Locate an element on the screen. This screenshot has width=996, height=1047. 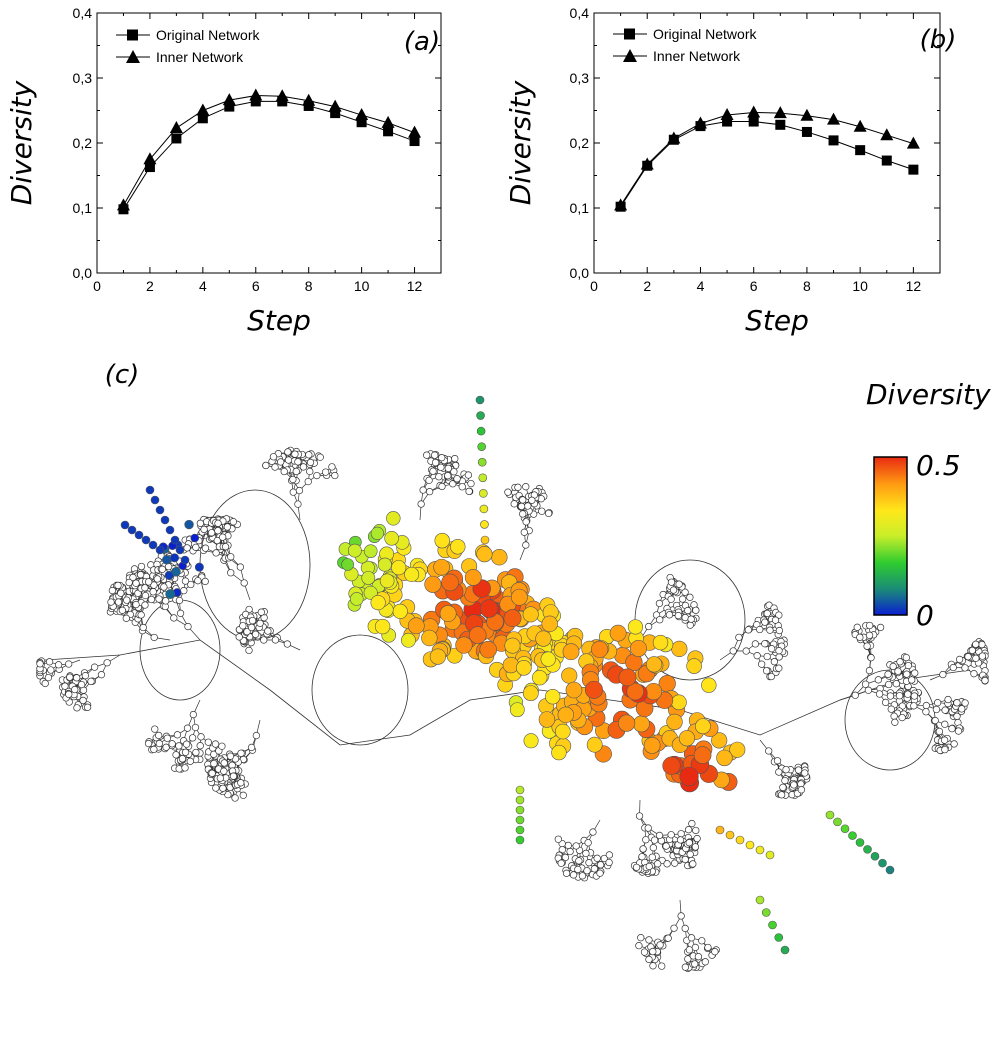
b-x-tick-label: 8 is located at coordinates (807, 286).